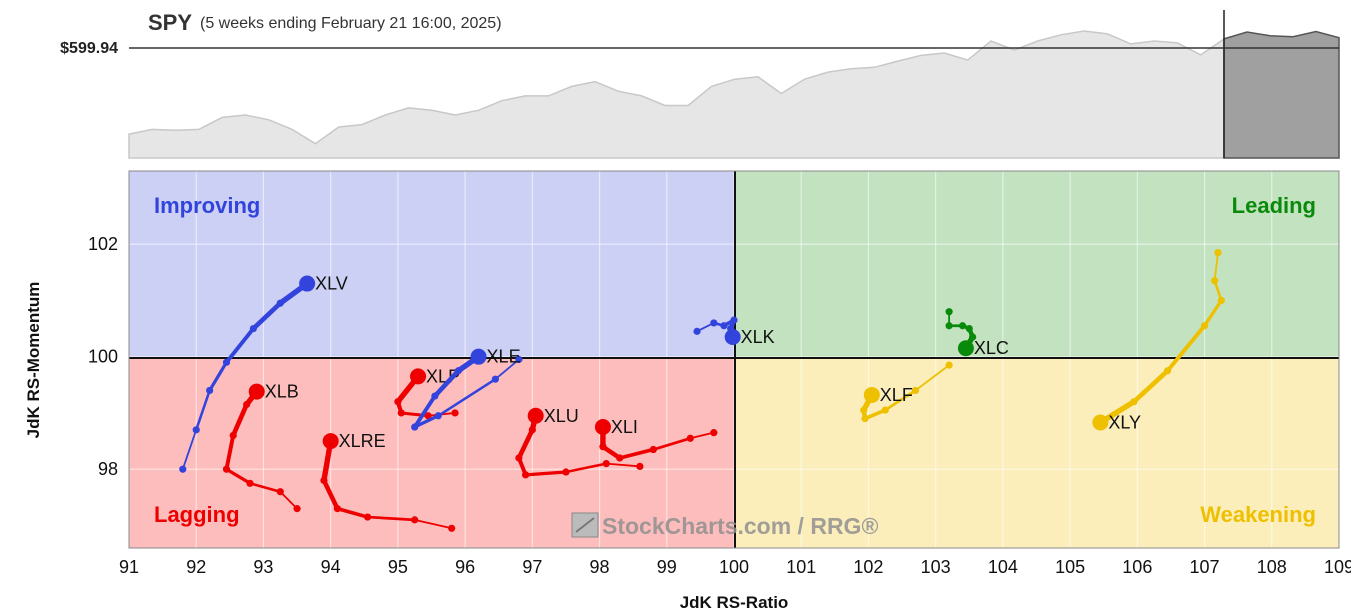  I want to click on label-xlv: XLV, so click(331, 284).